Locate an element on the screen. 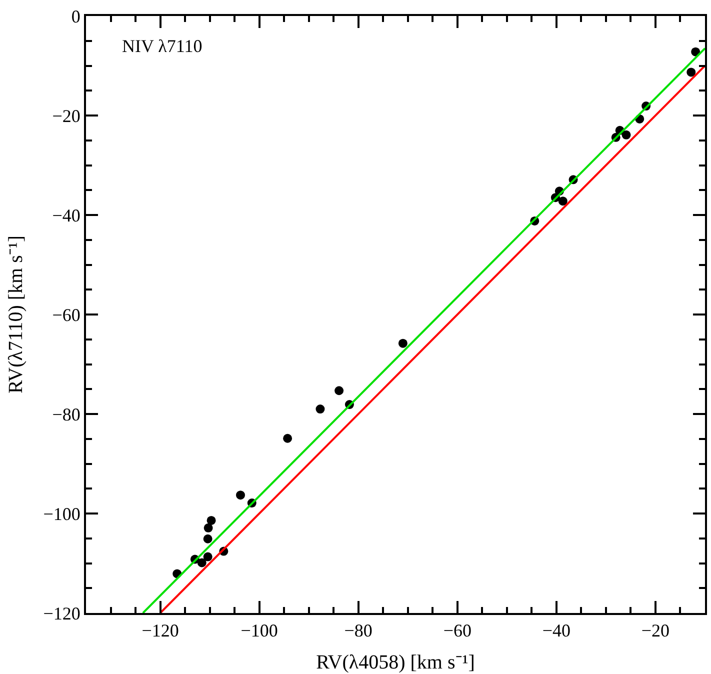 This screenshot has width=711, height=674. x-tick-label: −80 is located at coordinates (358, 630).